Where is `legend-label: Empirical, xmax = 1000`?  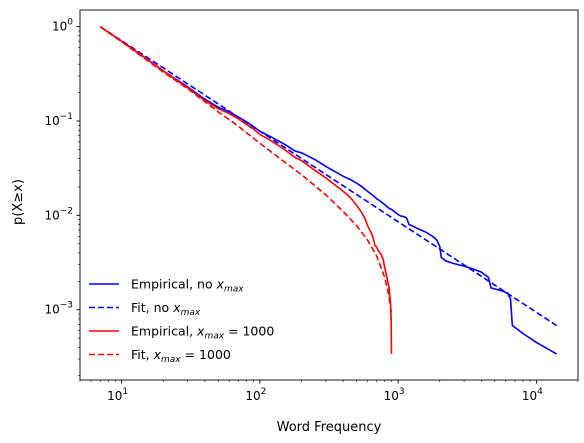
legend-label: Empirical, xmax = 1000 is located at coordinates (202, 333).